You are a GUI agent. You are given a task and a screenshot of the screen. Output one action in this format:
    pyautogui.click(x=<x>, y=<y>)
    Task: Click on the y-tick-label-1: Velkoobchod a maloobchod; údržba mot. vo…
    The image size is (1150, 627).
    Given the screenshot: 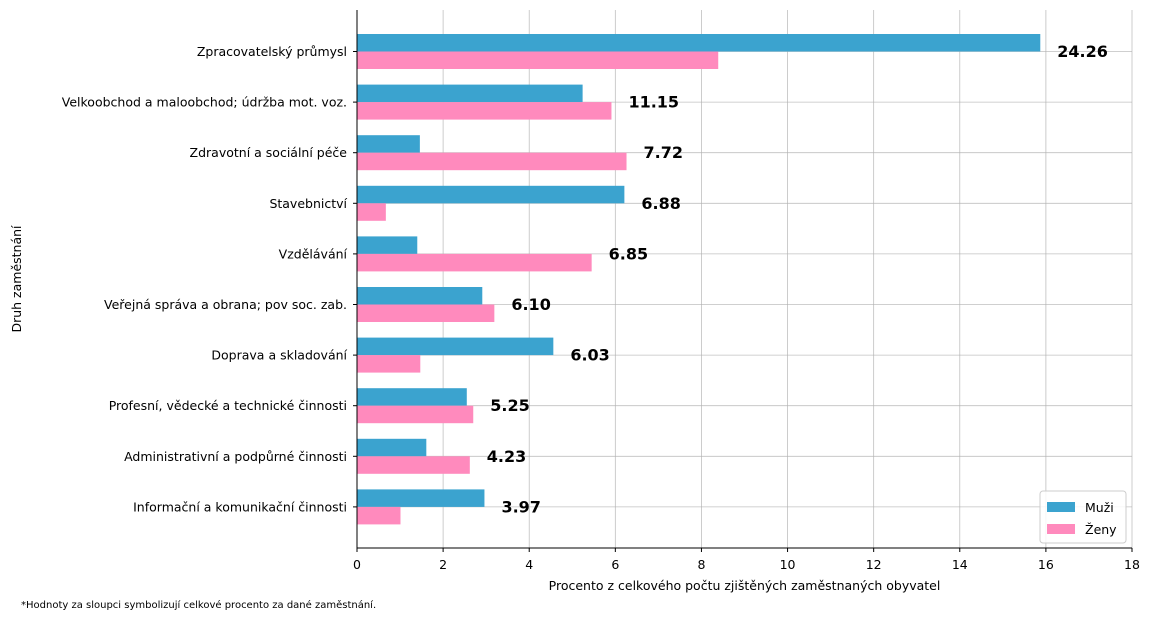 What is the action you would take?
    pyautogui.click(x=204, y=102)
    